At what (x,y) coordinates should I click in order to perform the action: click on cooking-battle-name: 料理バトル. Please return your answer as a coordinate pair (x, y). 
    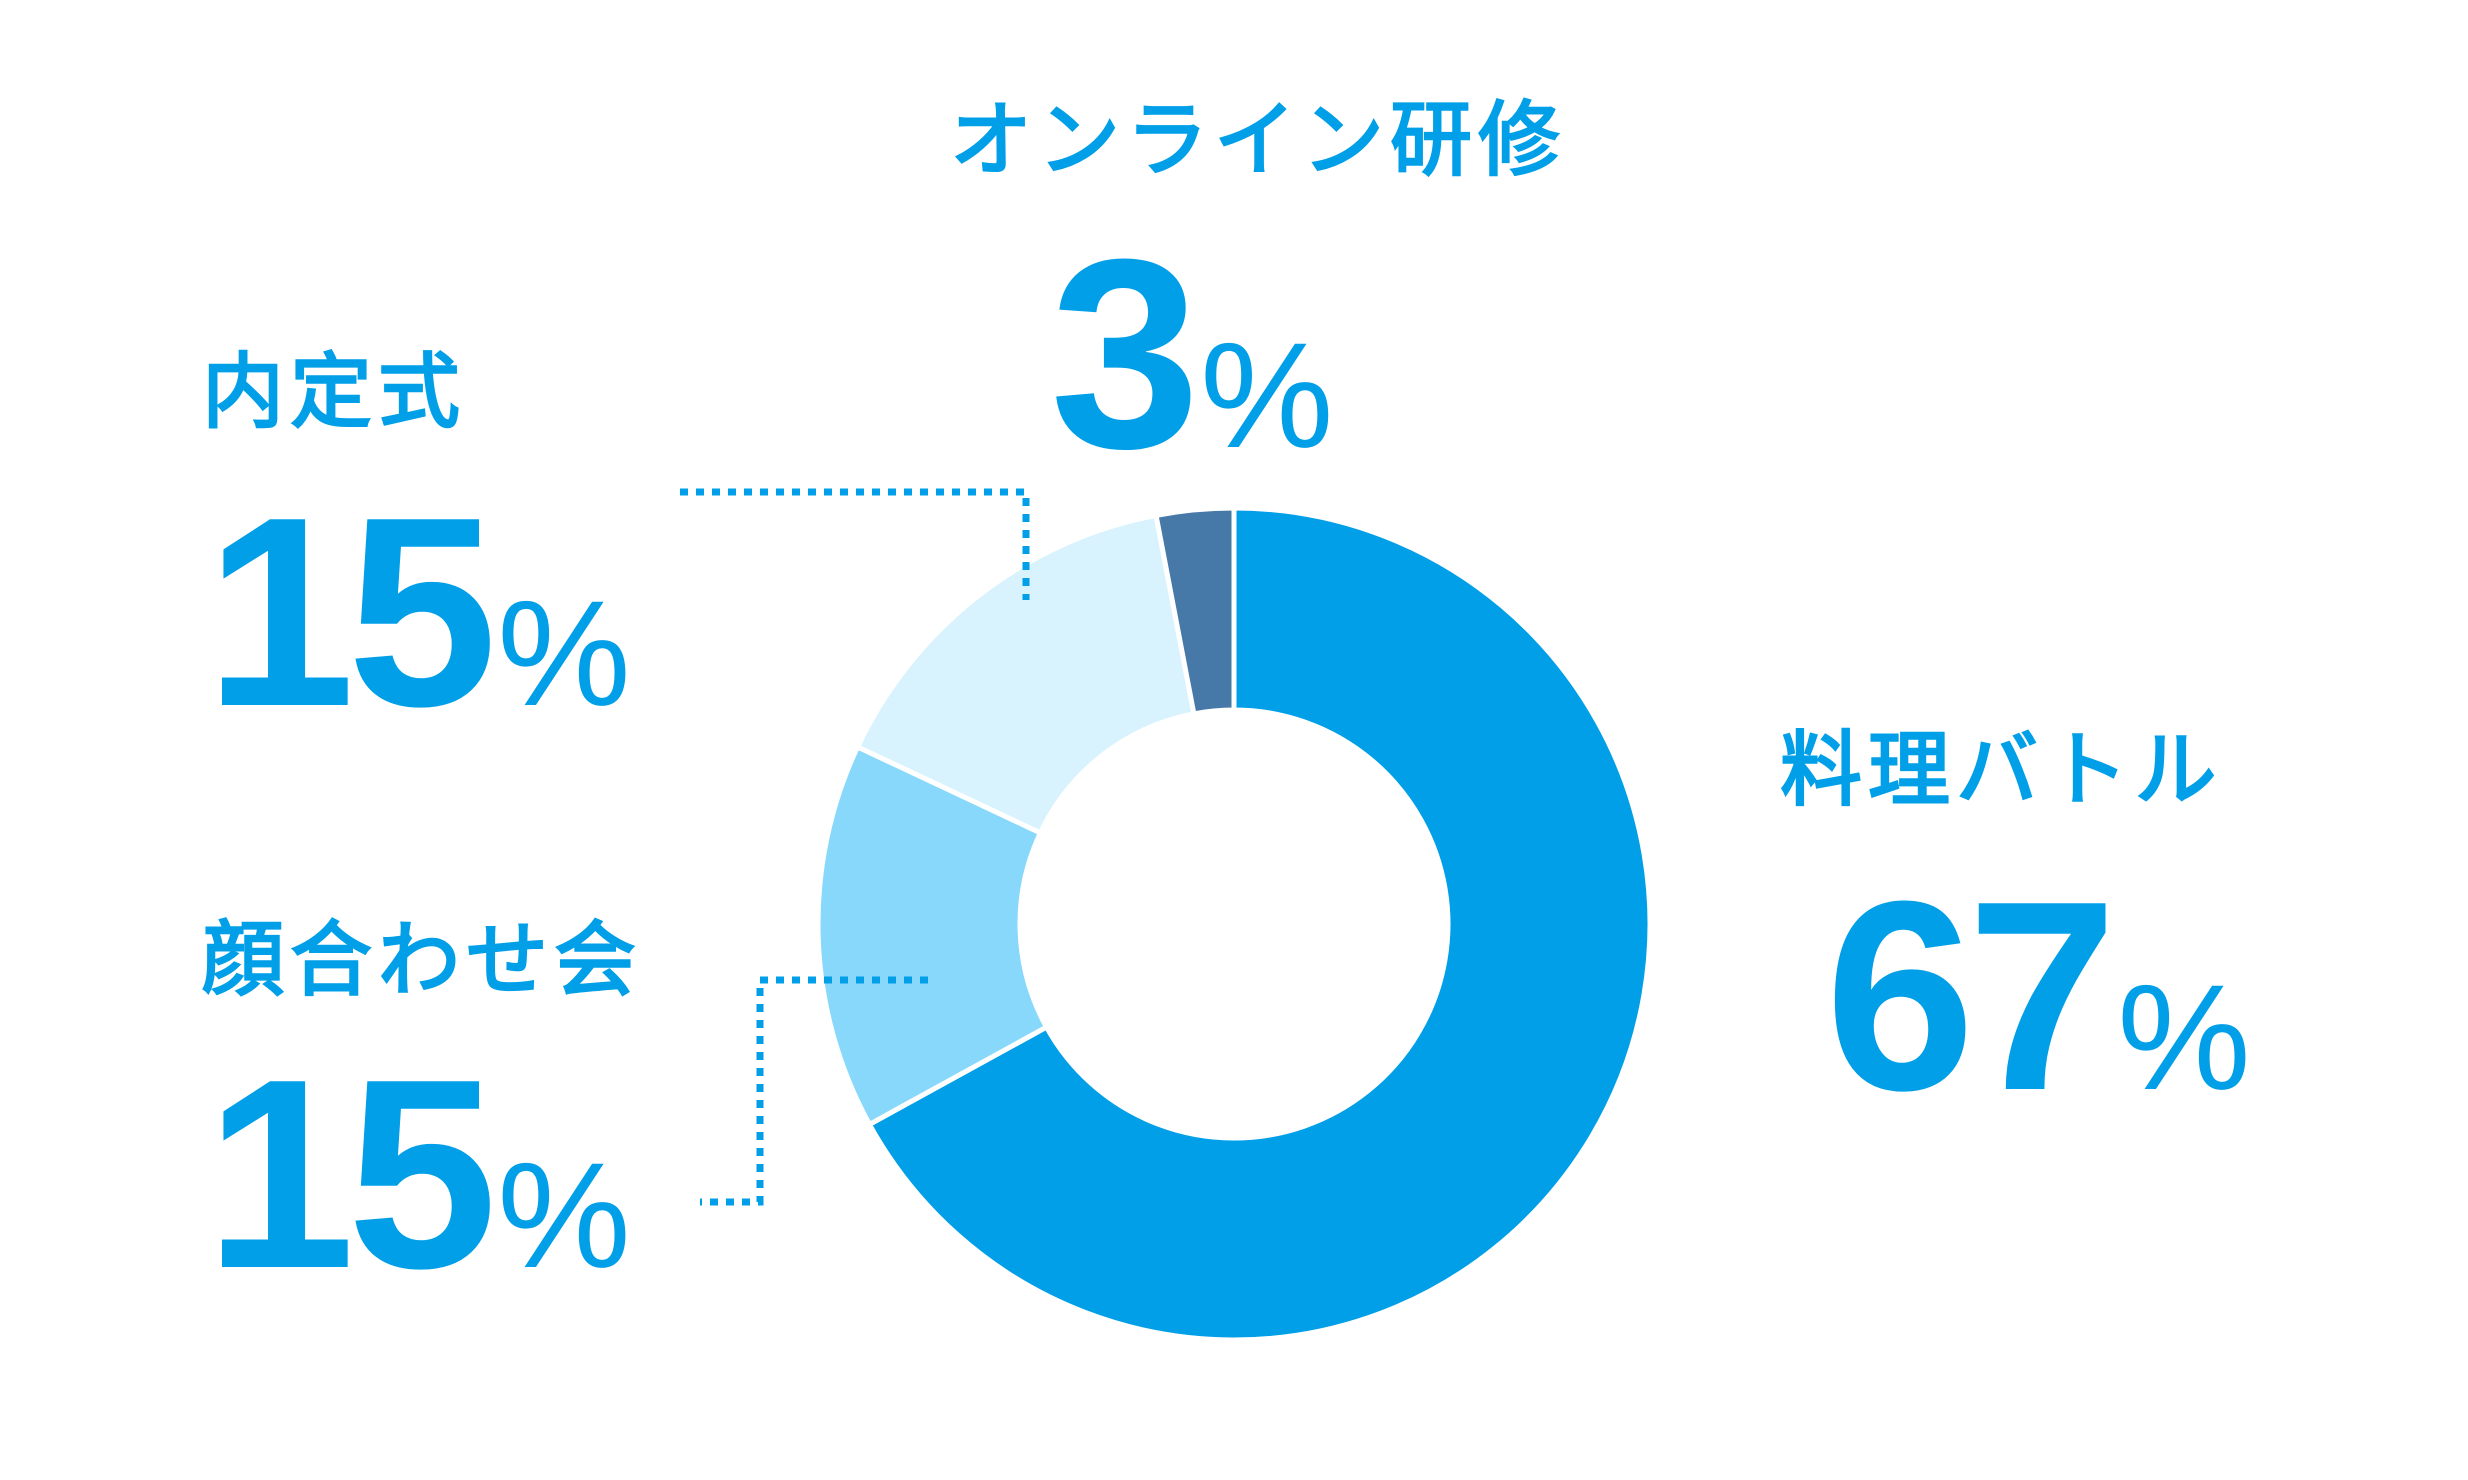
    Looking at the image, I should click on (2001, 770).